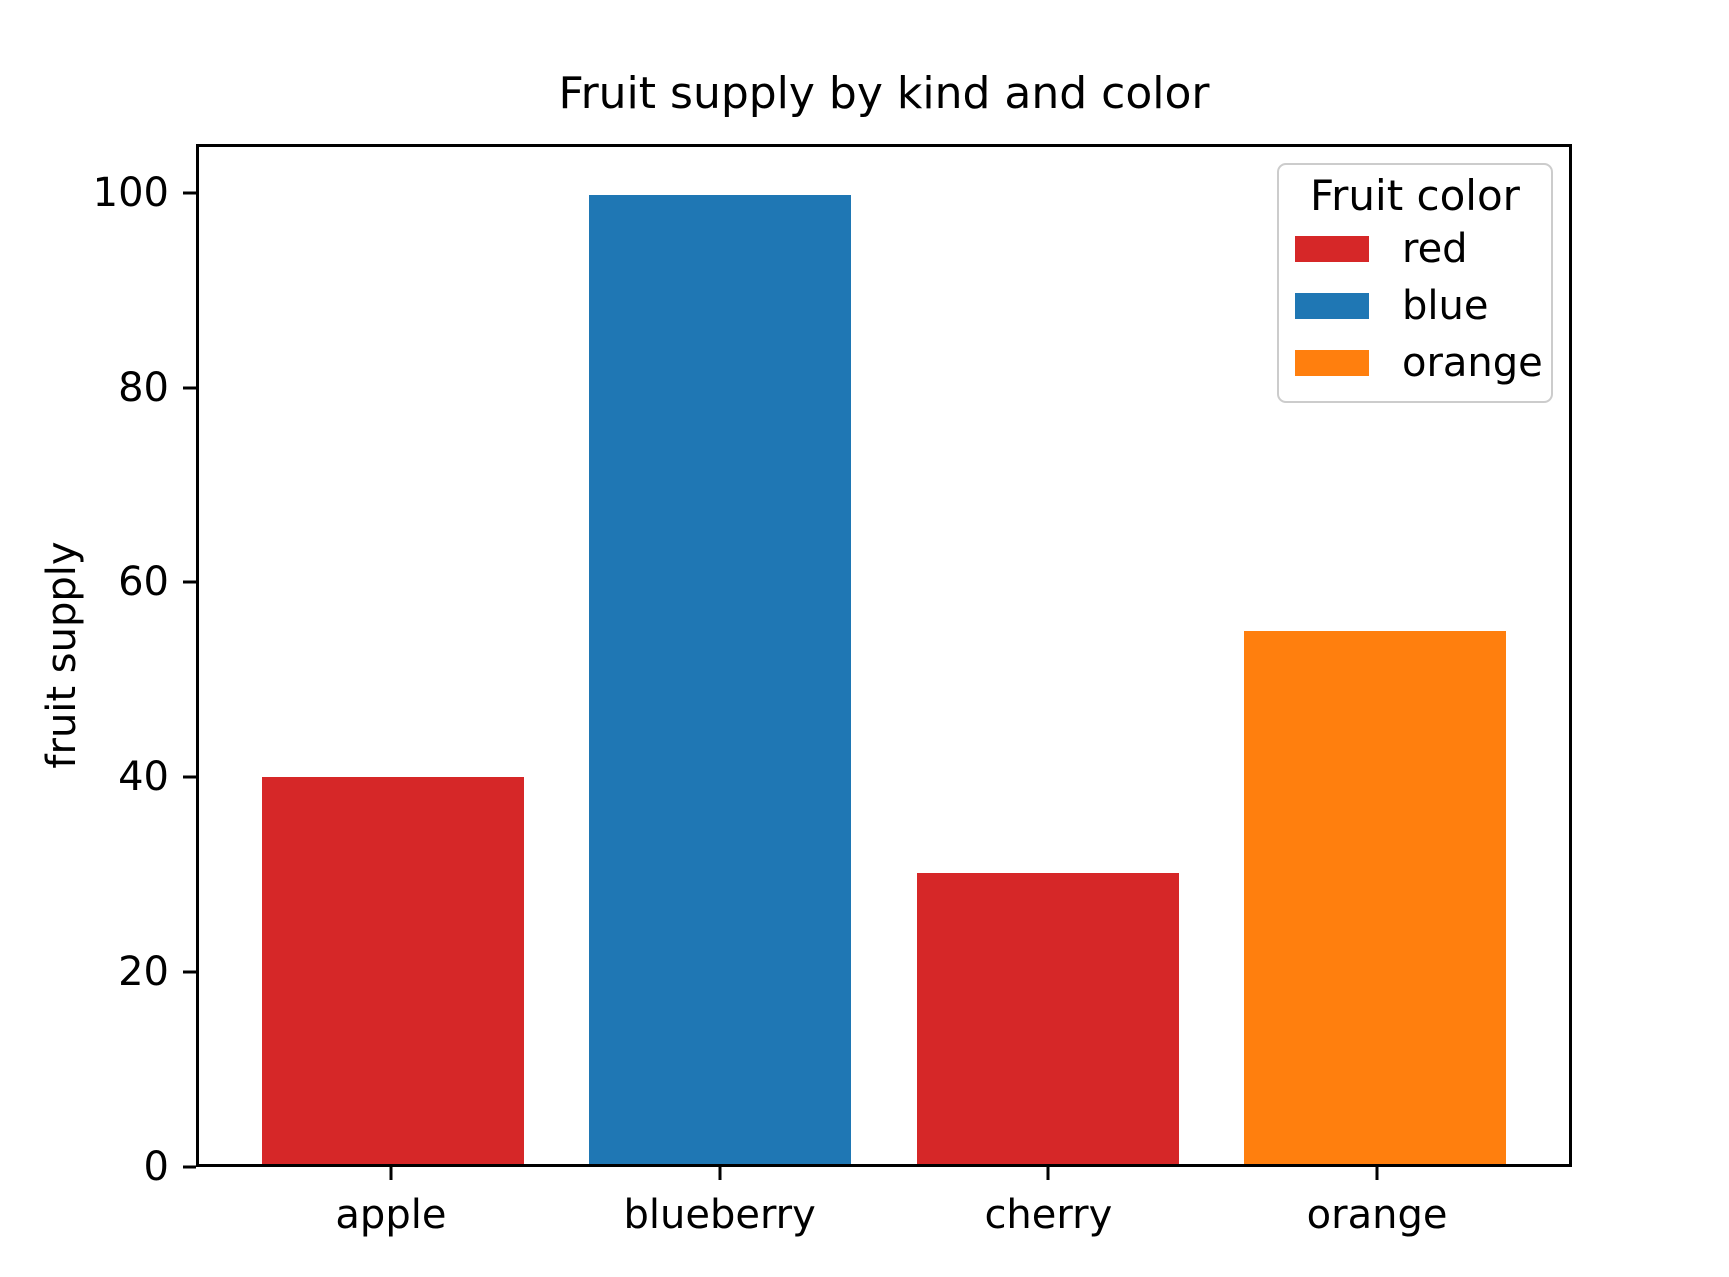 Image resolution: width=1729 pixels, height=1277 pixels. Describe the element at coordinates (720, 679) in the screenshot. I see `bar-blueberry` at that location.